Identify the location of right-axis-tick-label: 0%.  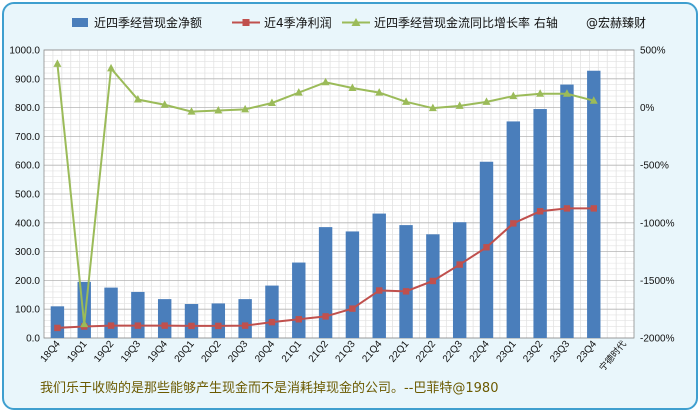
(647, 108).